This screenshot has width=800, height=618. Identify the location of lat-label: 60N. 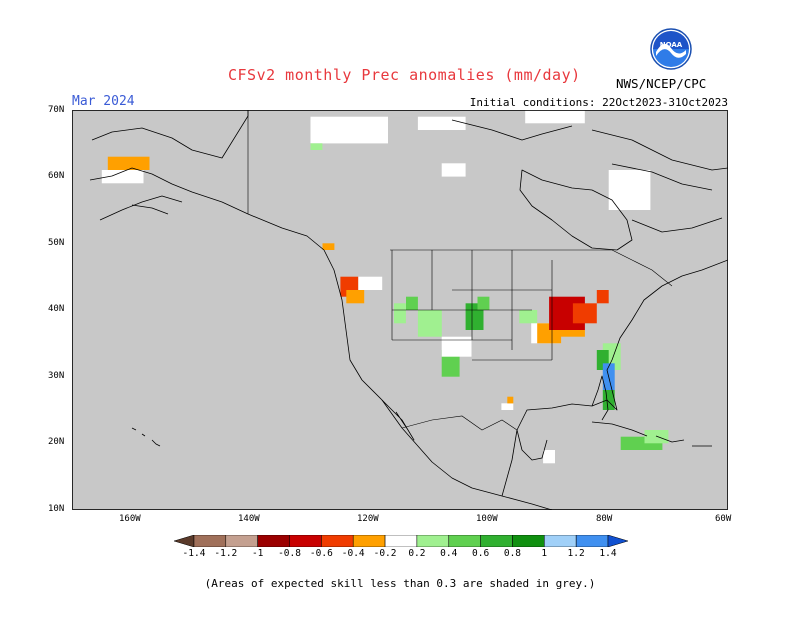
(56, 176).